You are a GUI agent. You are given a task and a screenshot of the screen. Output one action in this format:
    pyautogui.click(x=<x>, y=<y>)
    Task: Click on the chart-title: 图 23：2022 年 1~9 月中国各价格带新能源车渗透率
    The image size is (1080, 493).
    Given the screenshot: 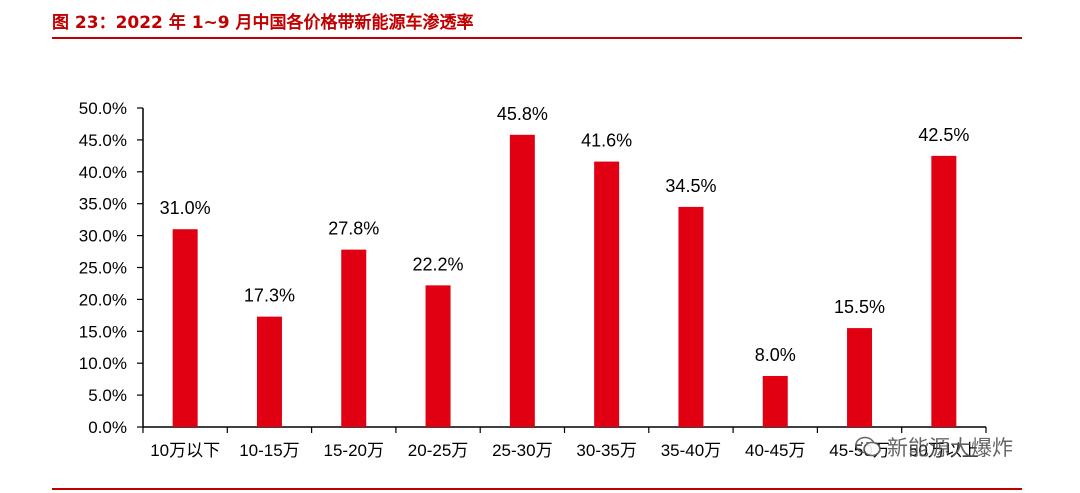 What is the action you would take?
    pyautogui.click(x=263, y=23)
    